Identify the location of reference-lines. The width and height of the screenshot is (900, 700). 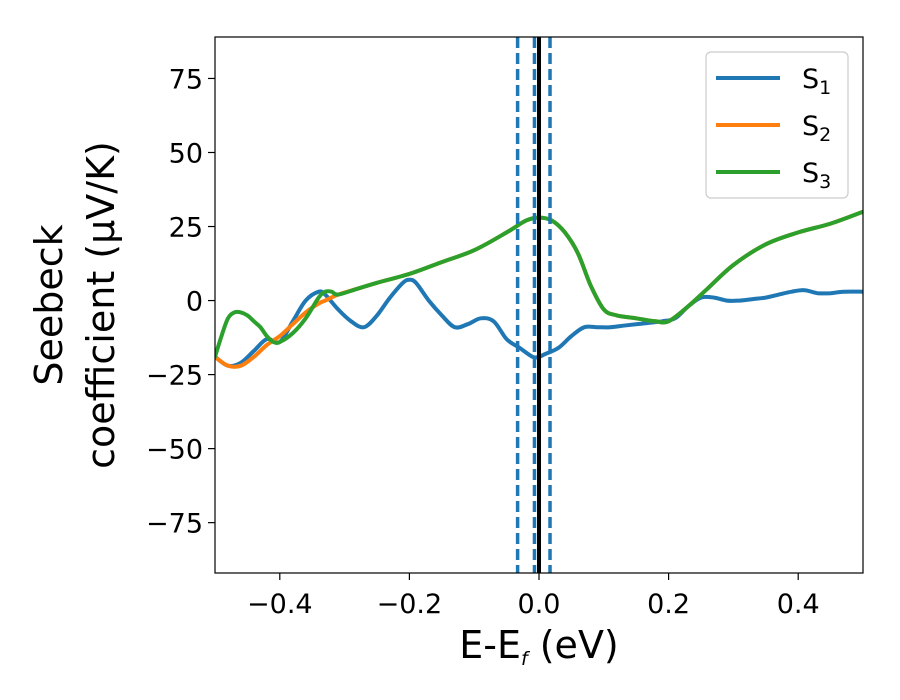
(533, 305).